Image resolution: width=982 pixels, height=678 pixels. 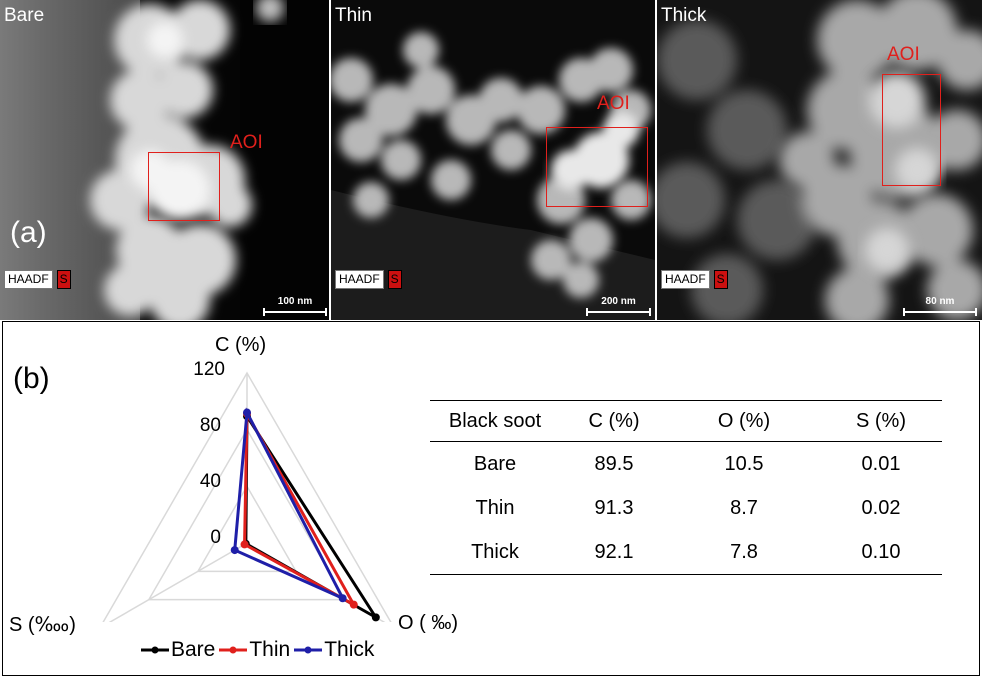 What do you see at coordinates (178, 582) in the screenshot?
I see `grid-spoke` at bounding box center [178, 582].